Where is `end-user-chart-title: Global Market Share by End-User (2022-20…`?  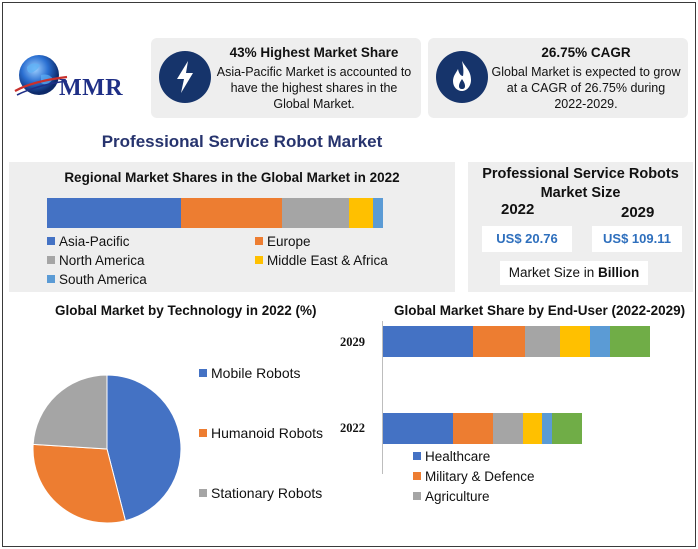
end-user-chart-title: Global Market Share by End-User (2022-20… is located at coordinates (540, 310).